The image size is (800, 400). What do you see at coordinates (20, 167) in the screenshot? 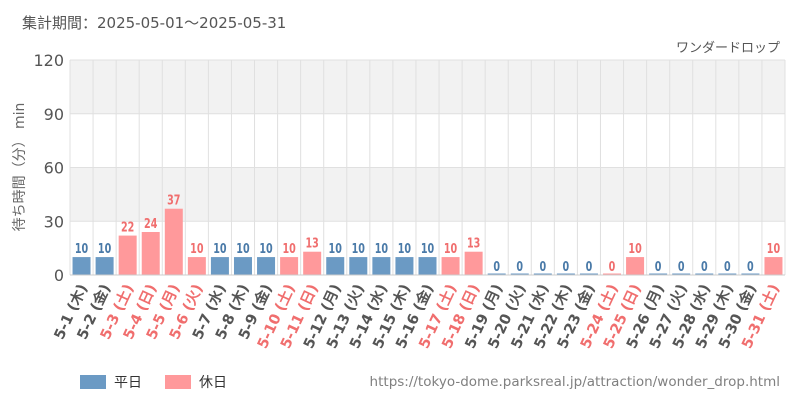
I see `y-axis-label: 待ち時間（分） min` at bounding box center [20, 167].